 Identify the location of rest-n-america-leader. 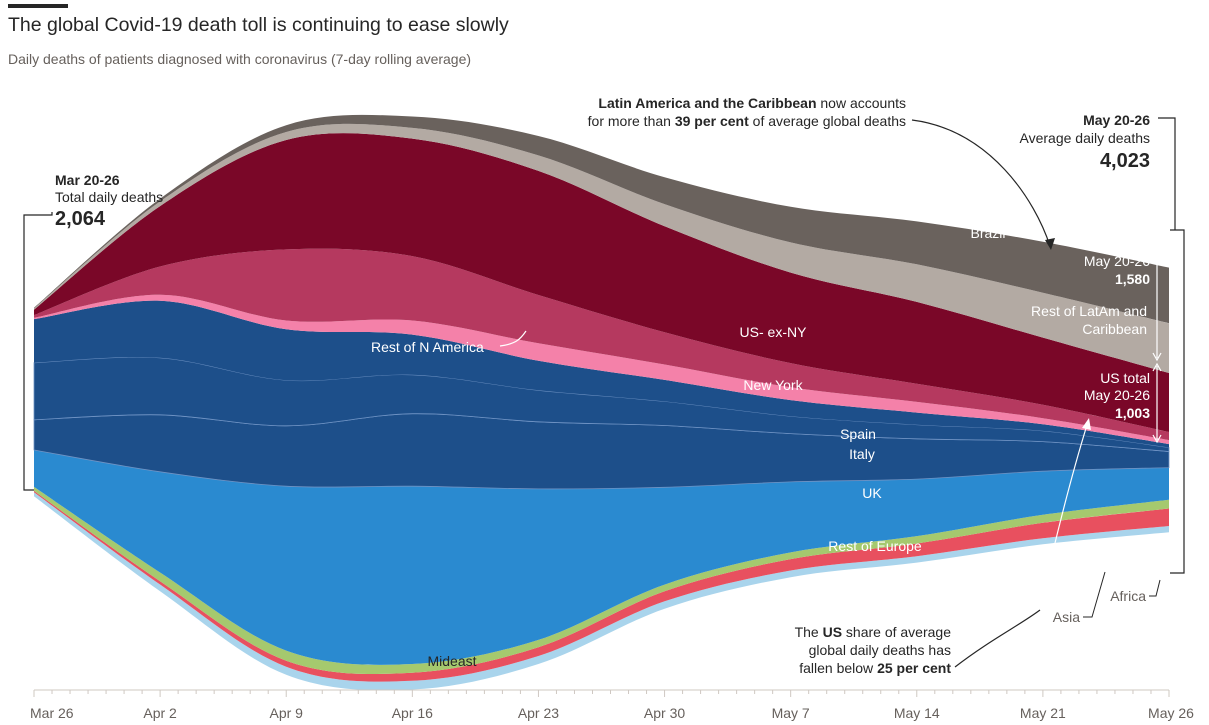
(513, 338).